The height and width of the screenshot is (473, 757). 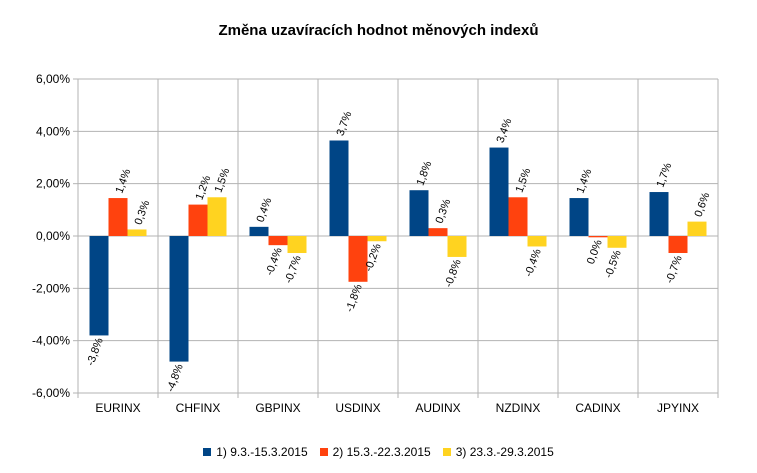 What do you see at coordinates (595, 252) in the screenshot?
I see `data-label: 0,0%` at bounding box center [595, 252].